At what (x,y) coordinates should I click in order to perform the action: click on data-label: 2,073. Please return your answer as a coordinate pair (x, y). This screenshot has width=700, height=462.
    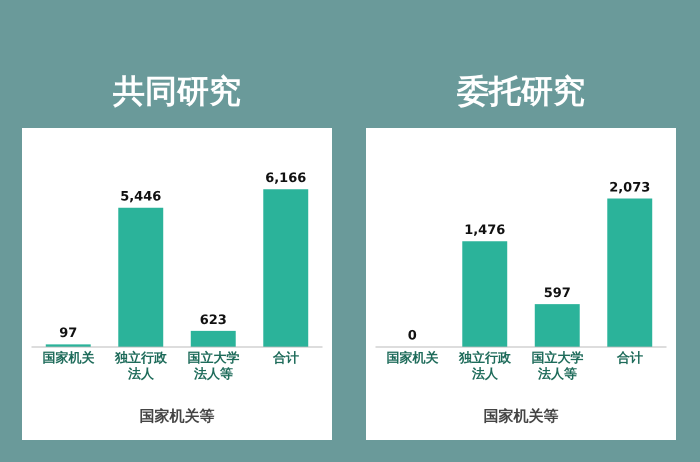
    Looking at the image, I should click on (629, 188).